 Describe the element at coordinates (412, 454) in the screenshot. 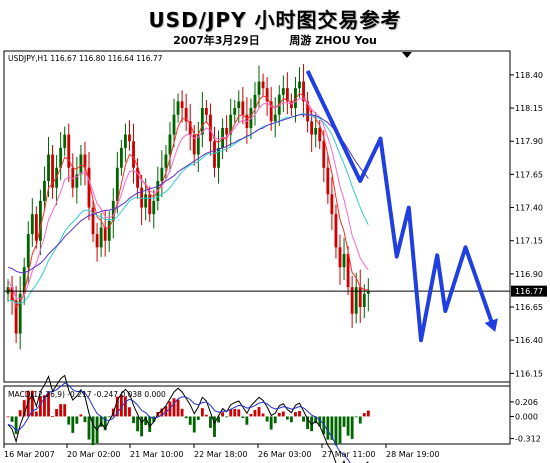

I see `x-tick-label: 28 Mar 19:00` at that location.